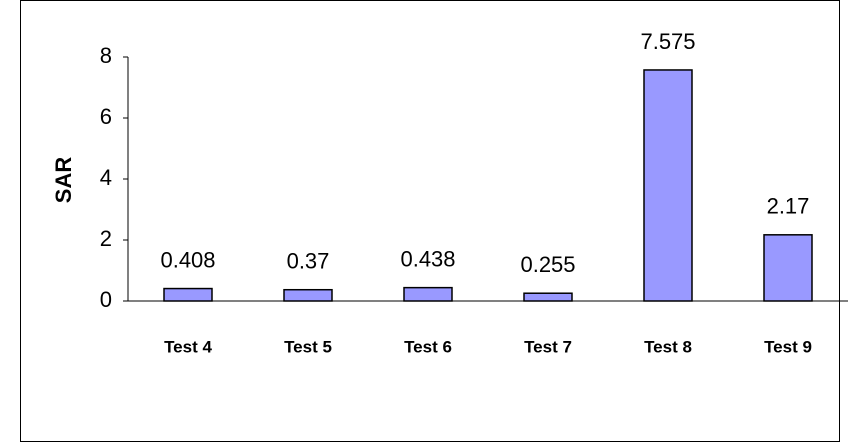 This screenshot has width=862, height=443. I want to click on y-tick-label: 0, so click(106, 299).